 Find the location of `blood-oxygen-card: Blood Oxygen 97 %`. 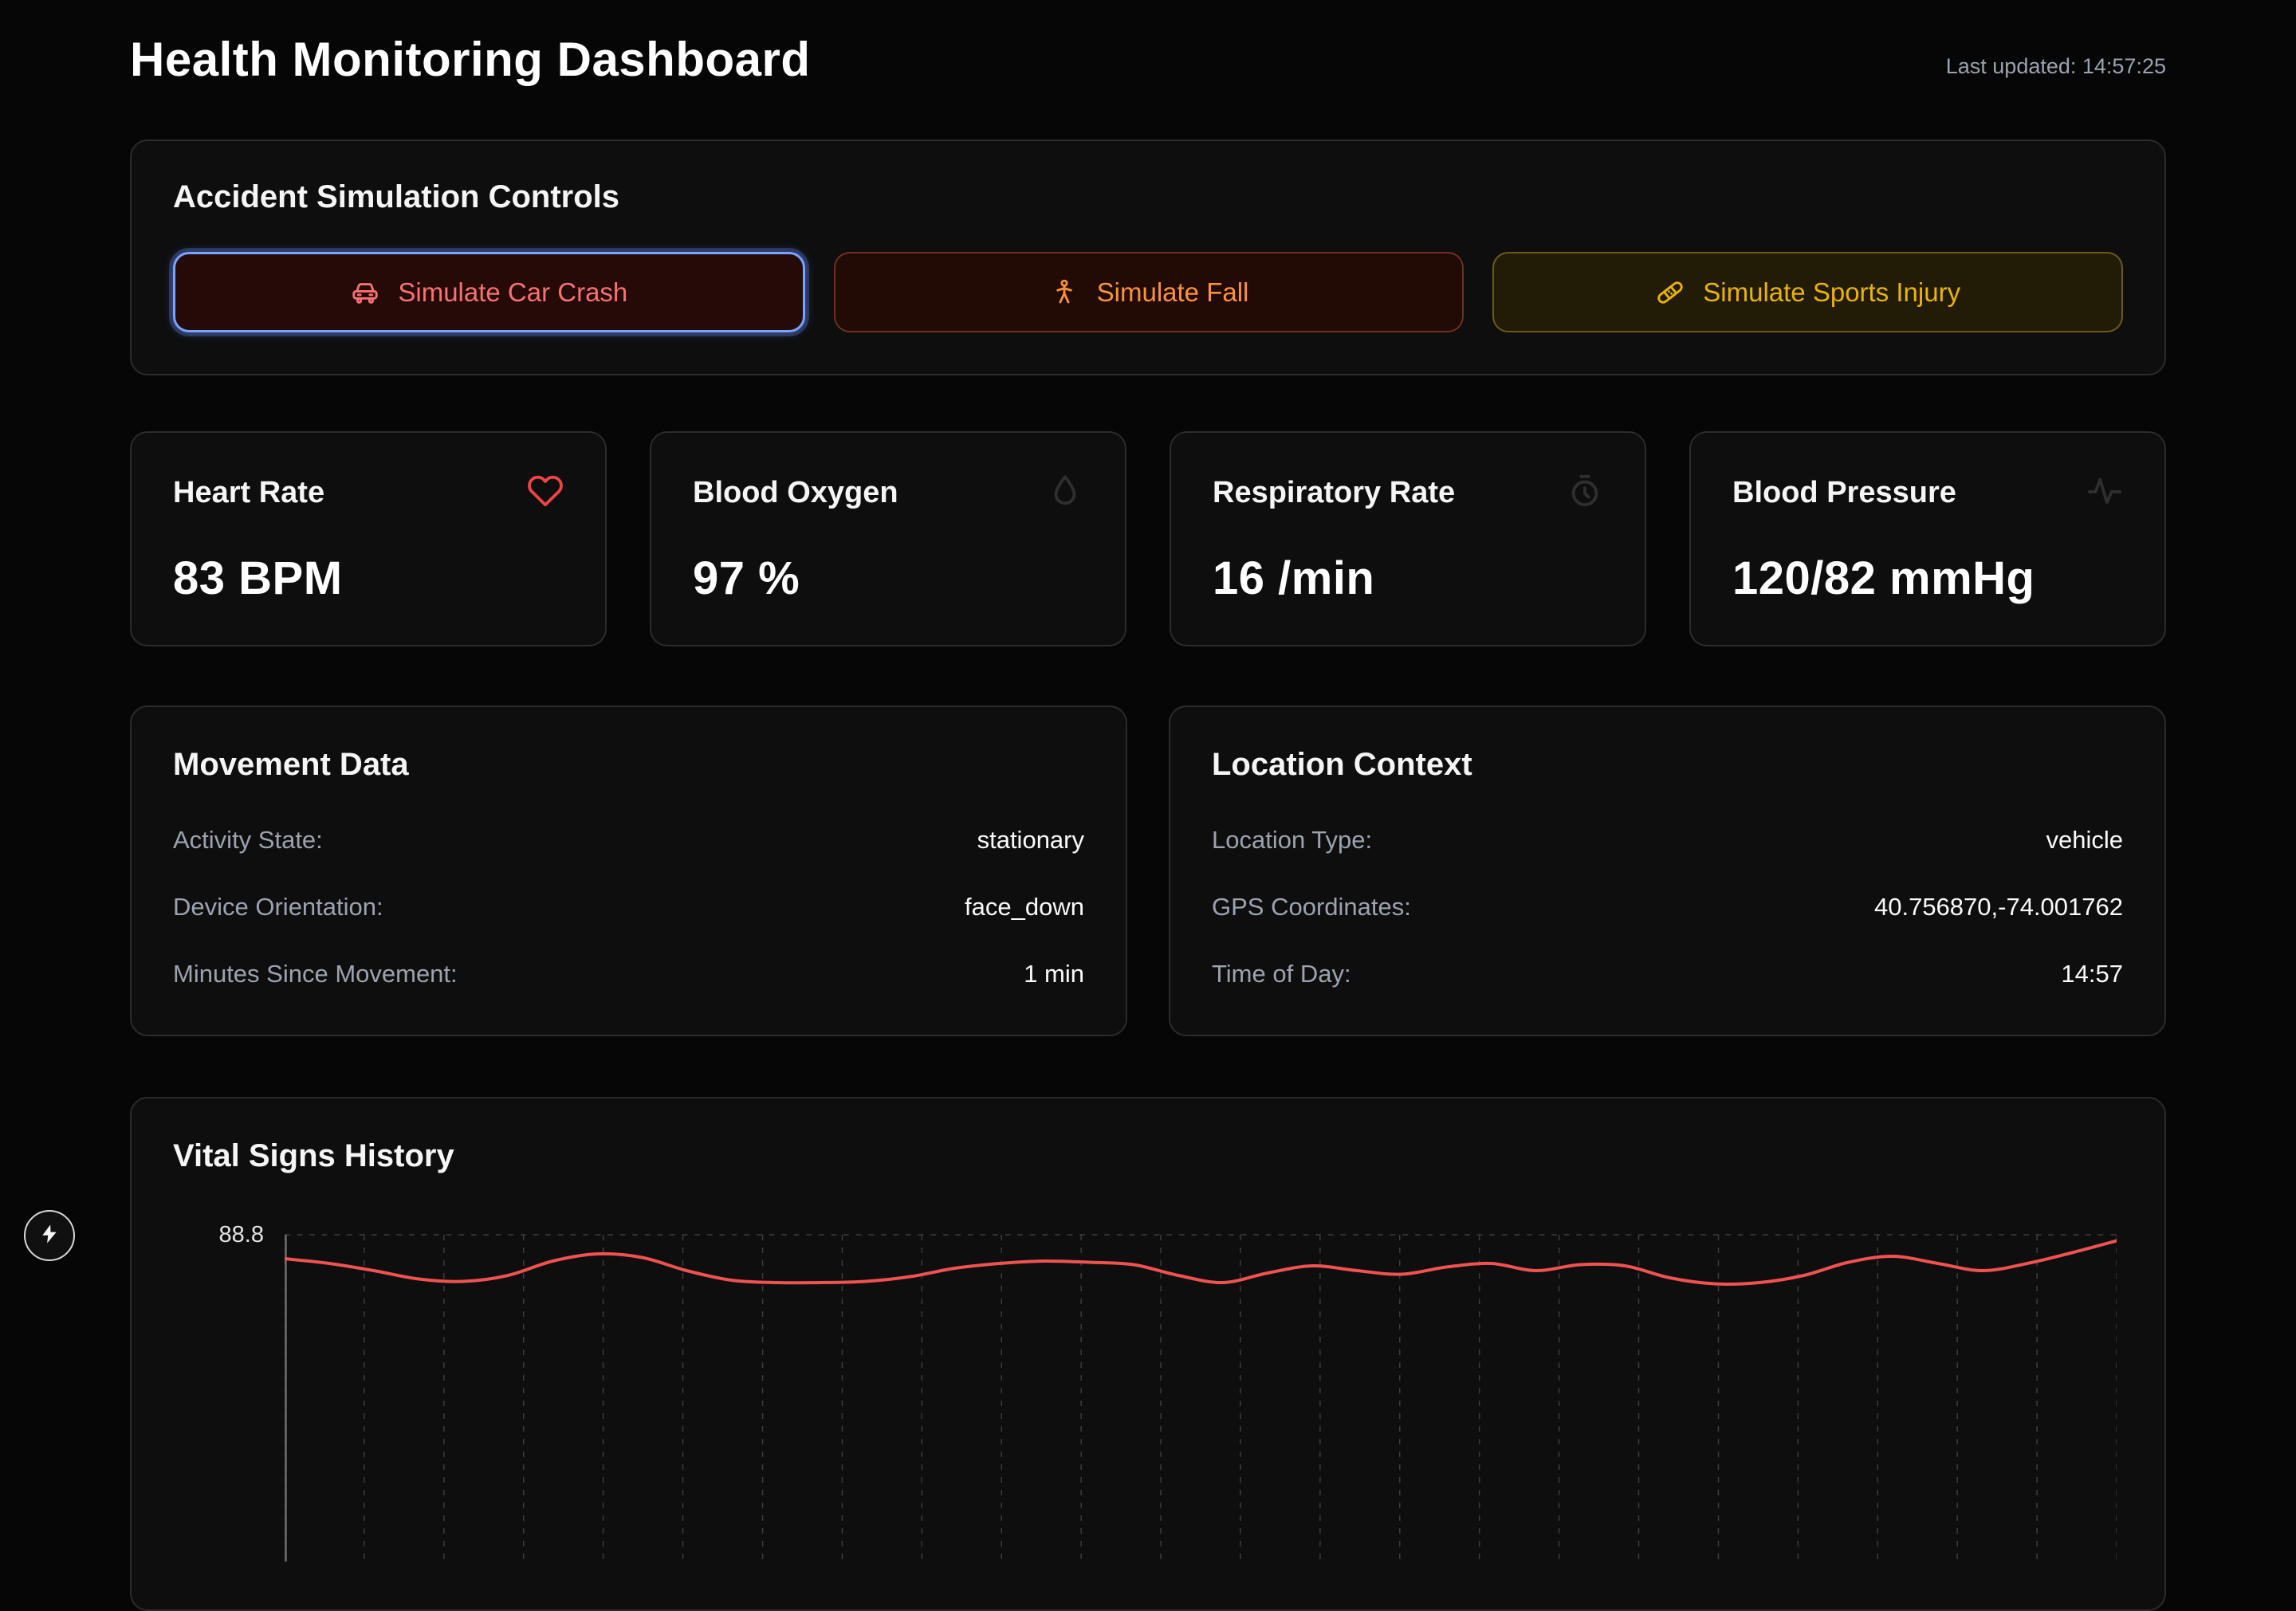

blood-oxygen-card: Blood Oxygen 97 % is located at coordinates (888, 538).